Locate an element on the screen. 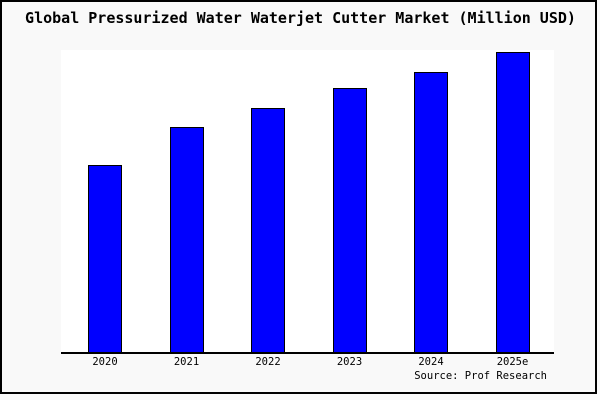 This screenshot has height=400, width=600. bar-2025e is located at coordinates (512, 202).